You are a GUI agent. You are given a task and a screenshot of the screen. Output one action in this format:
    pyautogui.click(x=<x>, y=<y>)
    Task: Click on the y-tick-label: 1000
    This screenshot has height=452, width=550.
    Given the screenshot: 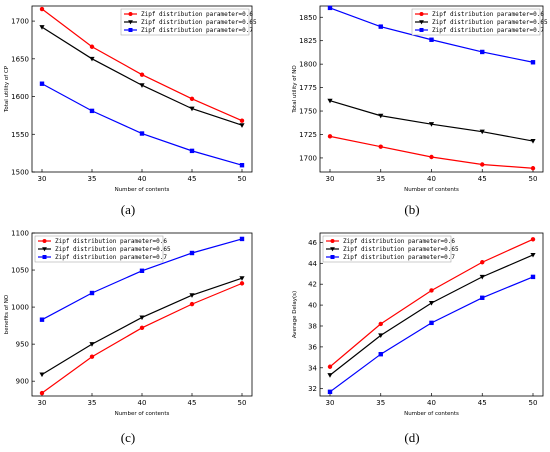 What is the action you would take?
    pyautogui.click(x=20, y=308)
    